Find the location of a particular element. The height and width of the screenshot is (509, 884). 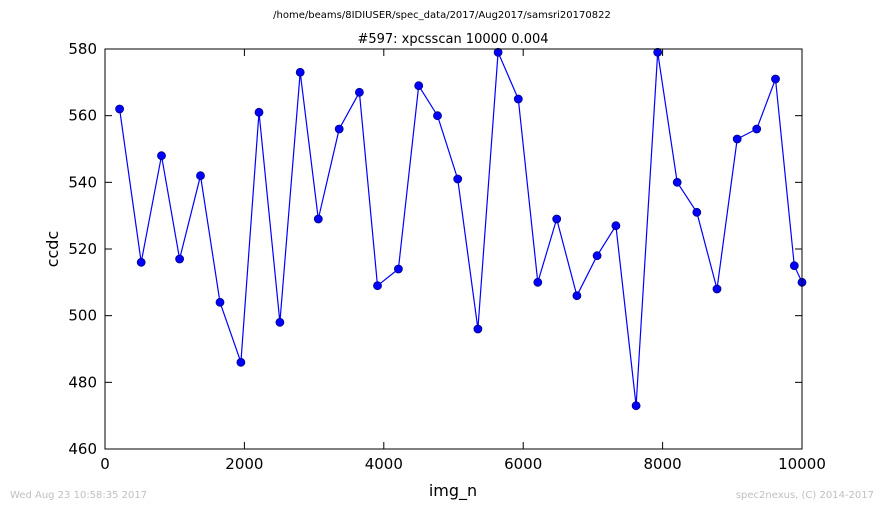

footer-timestamp: Wed Aug 23 10:58:35 2017 is located at coordinates (78, 495).